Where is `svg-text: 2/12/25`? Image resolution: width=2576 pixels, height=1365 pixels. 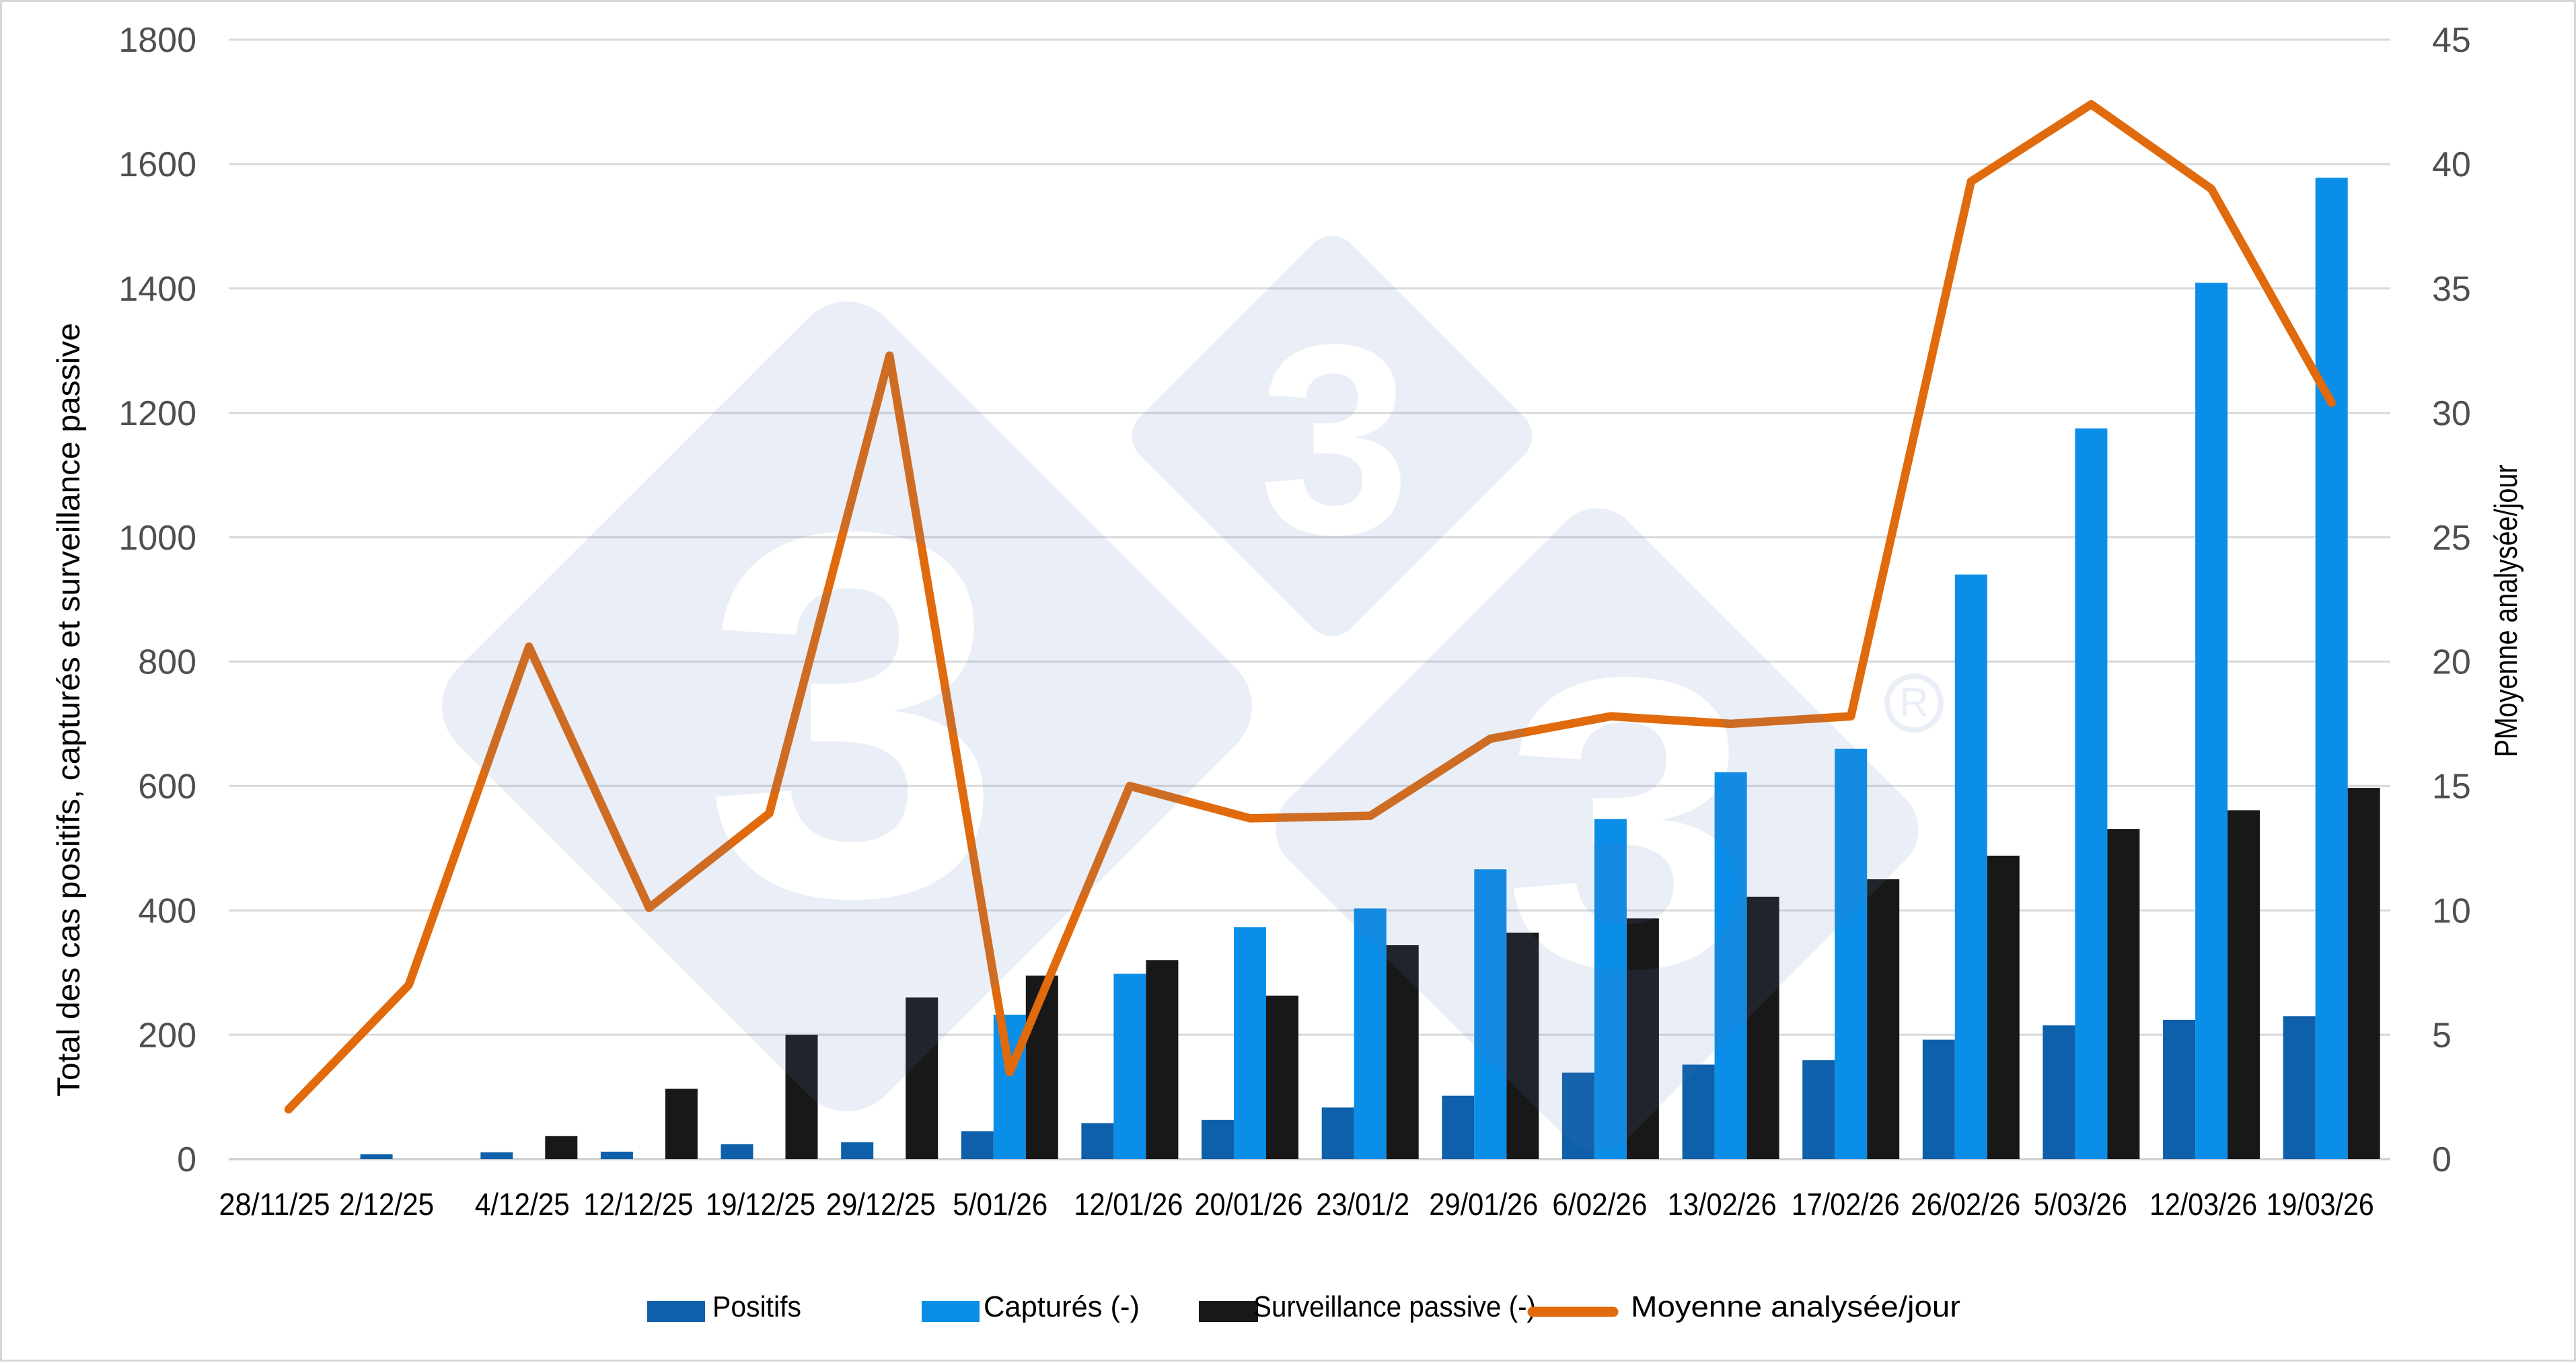
svg-text: 2/12/25 is located at coordinates (386, 1204).